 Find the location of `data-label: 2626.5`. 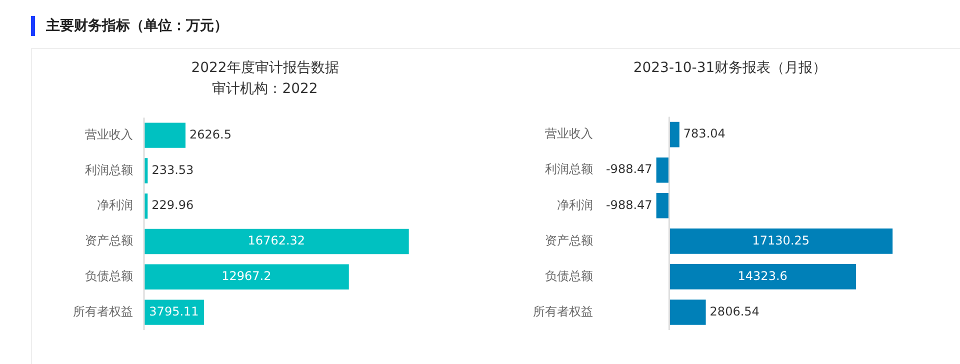

data-label: 2626.5 is located at coordinates (211, 134).